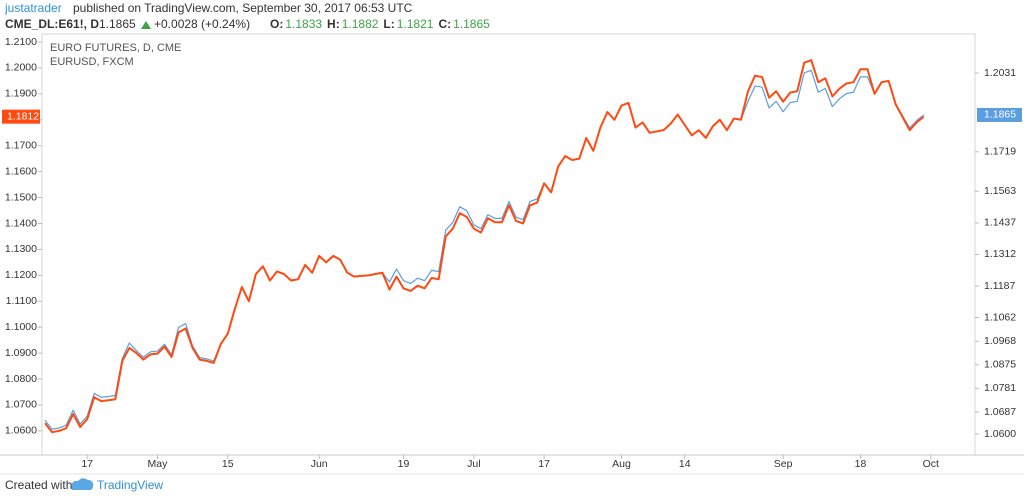  Describe the element at coordinates (228, 464) in the screenshot. I see `x-tick-label: 15` at that location.